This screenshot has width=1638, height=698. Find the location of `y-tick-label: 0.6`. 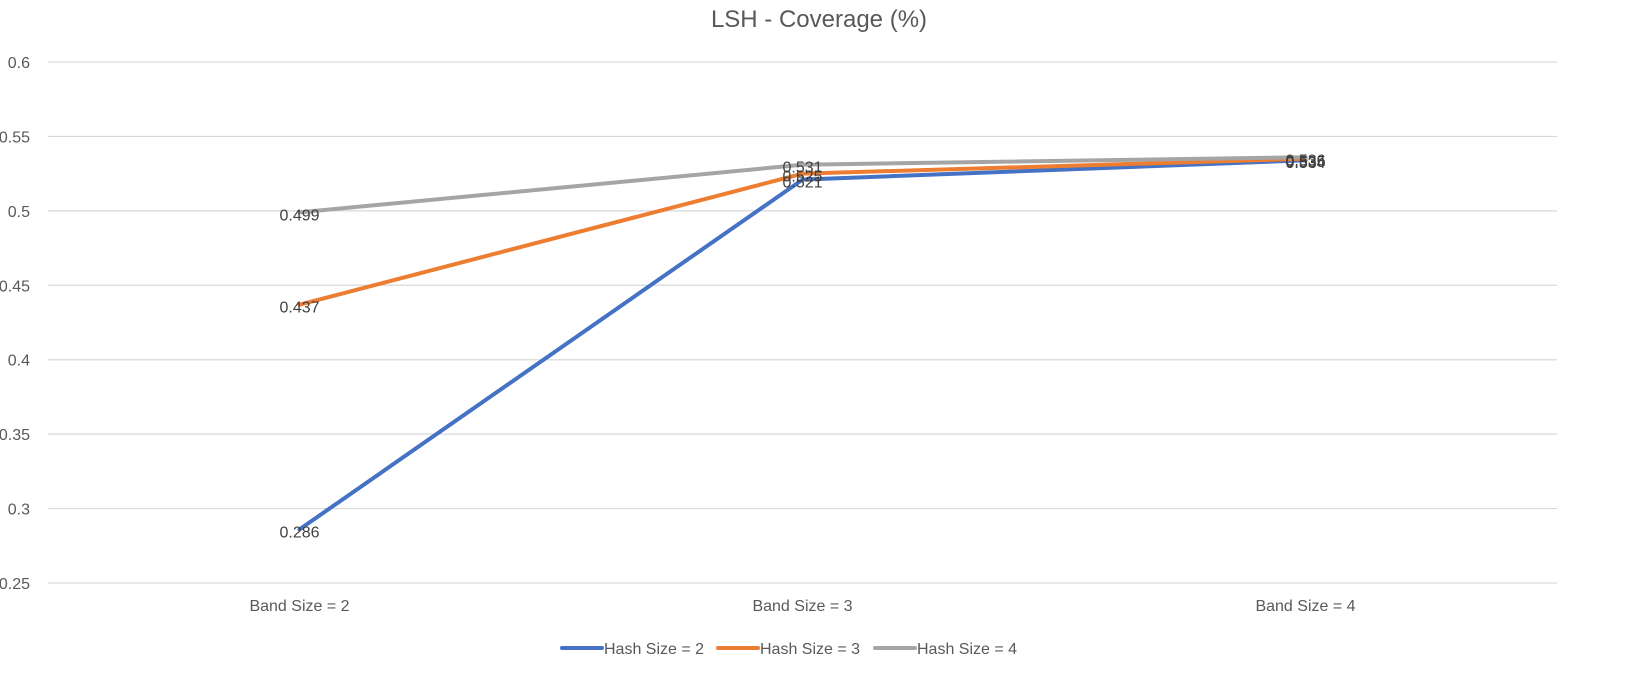

y-tick-label: 0.6 is located at coordinates (19, 63).